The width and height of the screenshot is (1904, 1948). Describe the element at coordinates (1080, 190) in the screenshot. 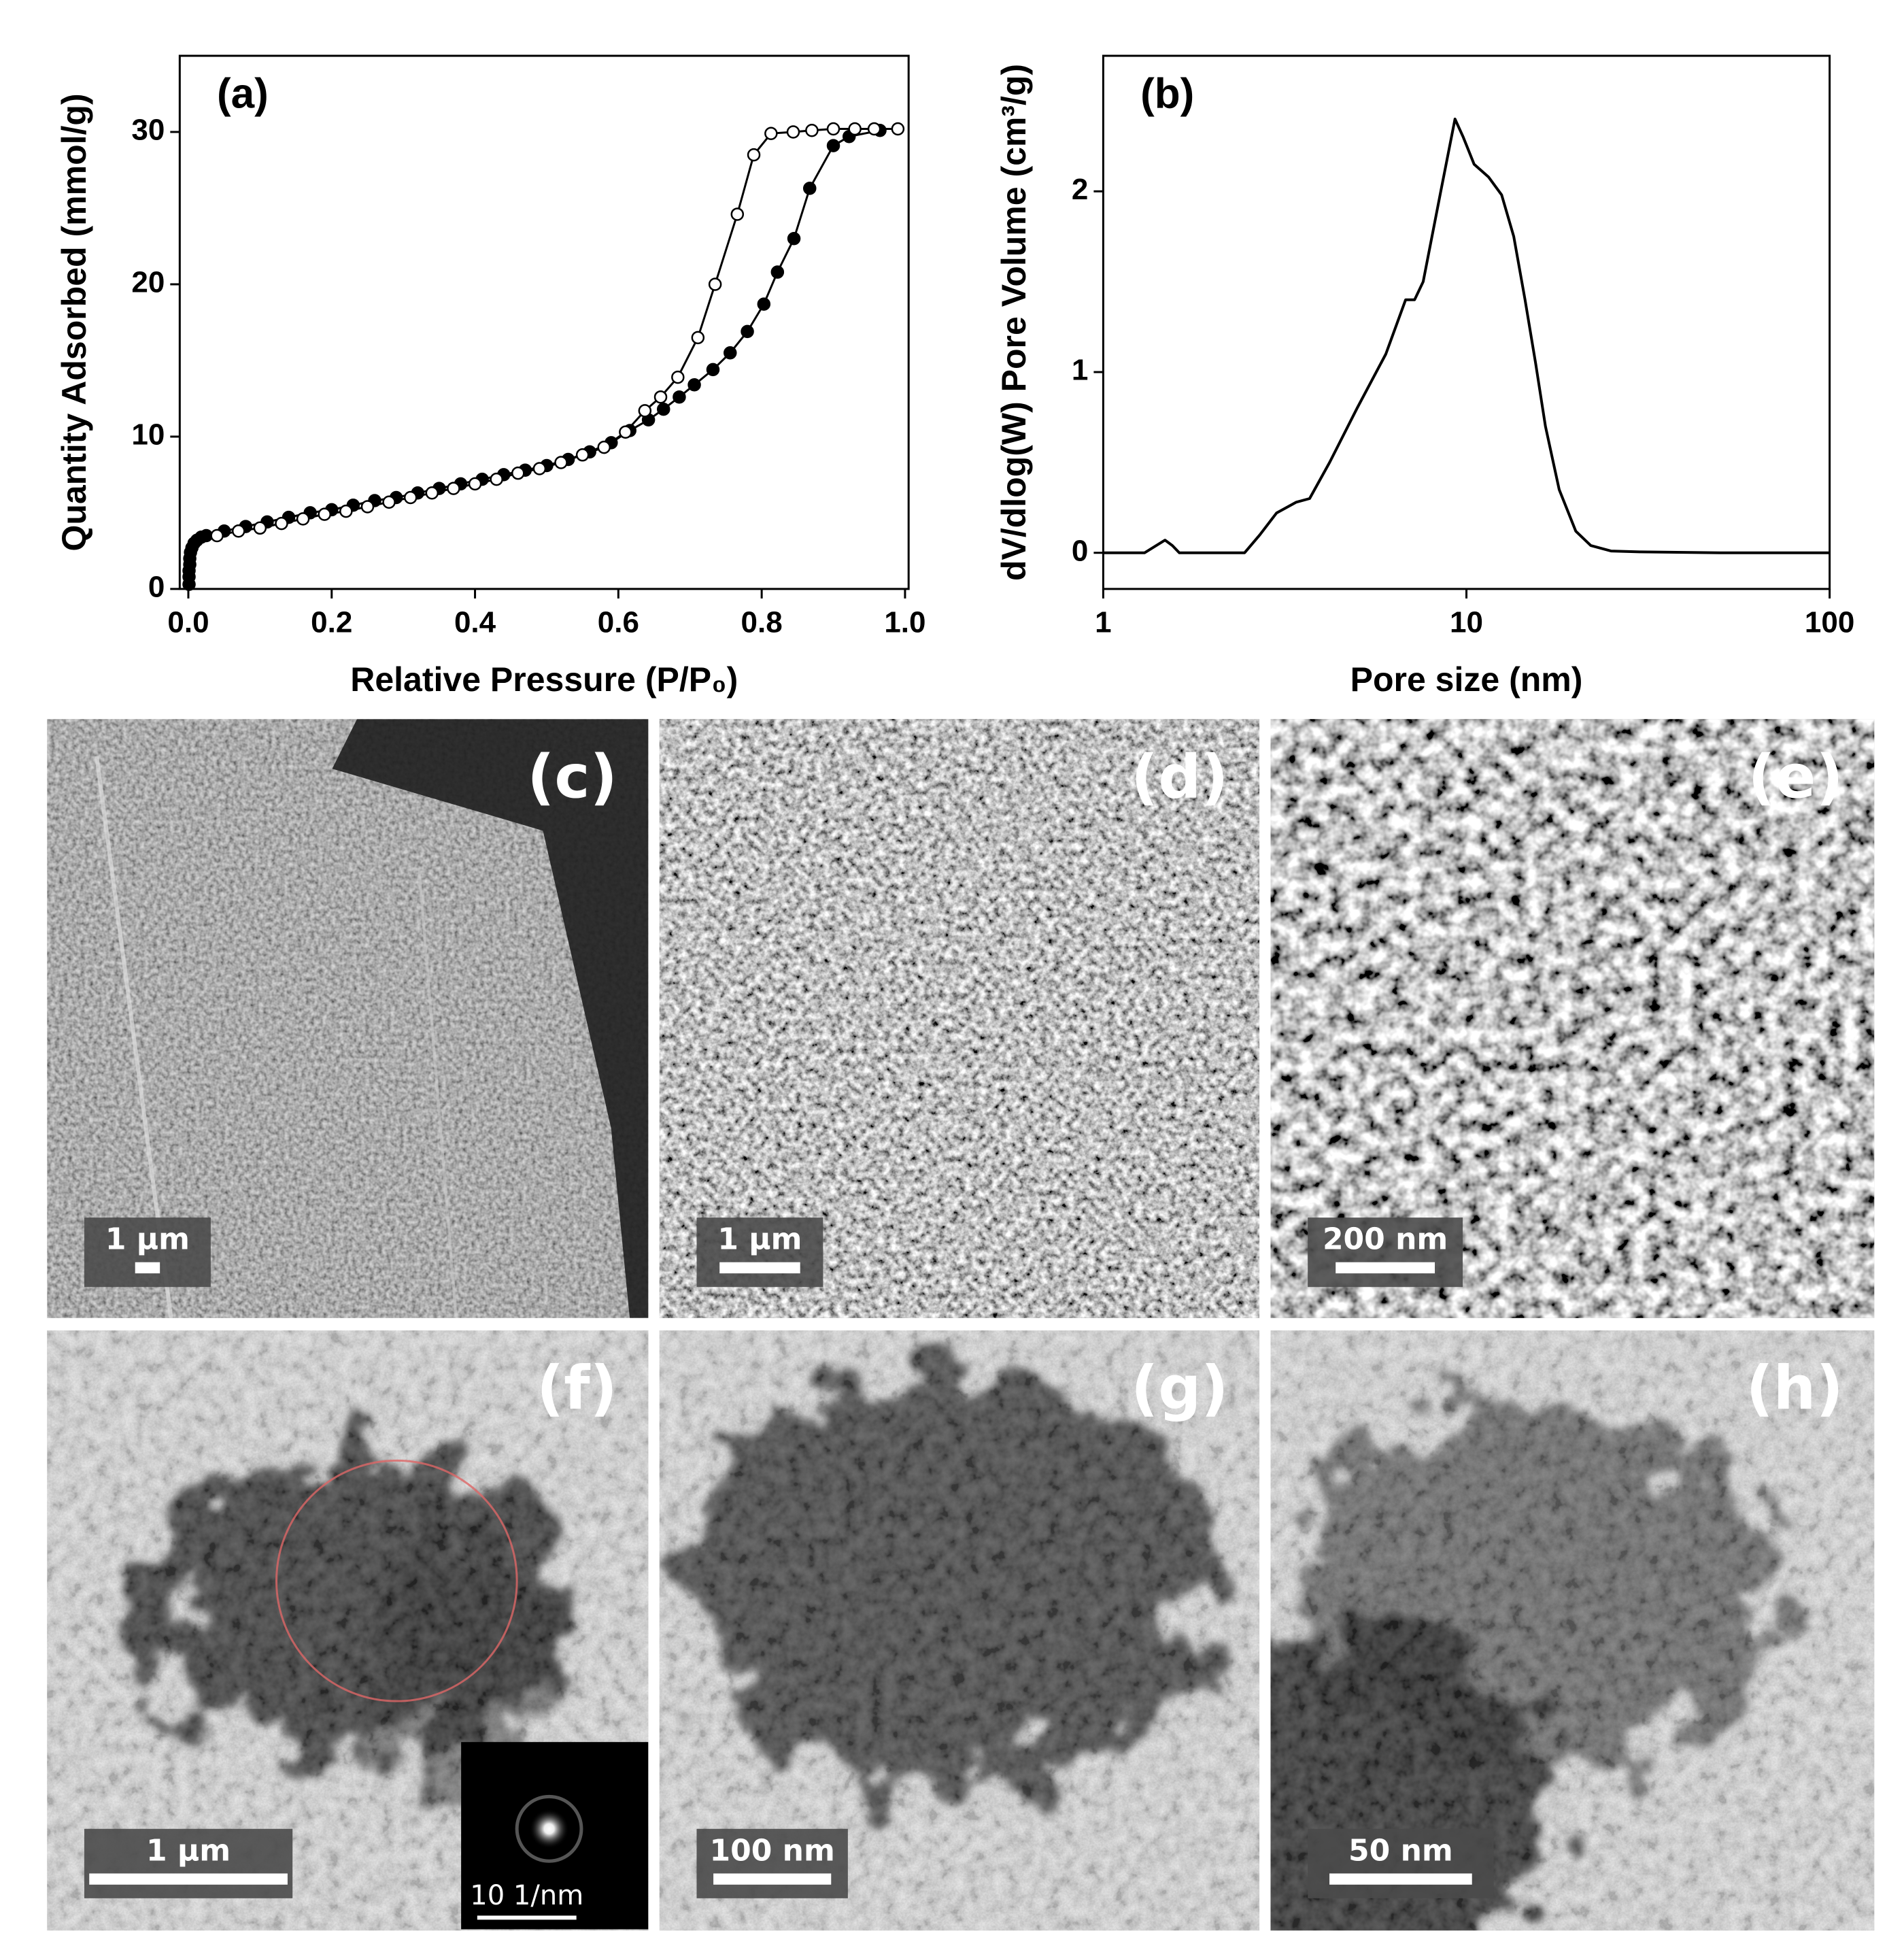

I see `y-tick-label: 2` at that location.